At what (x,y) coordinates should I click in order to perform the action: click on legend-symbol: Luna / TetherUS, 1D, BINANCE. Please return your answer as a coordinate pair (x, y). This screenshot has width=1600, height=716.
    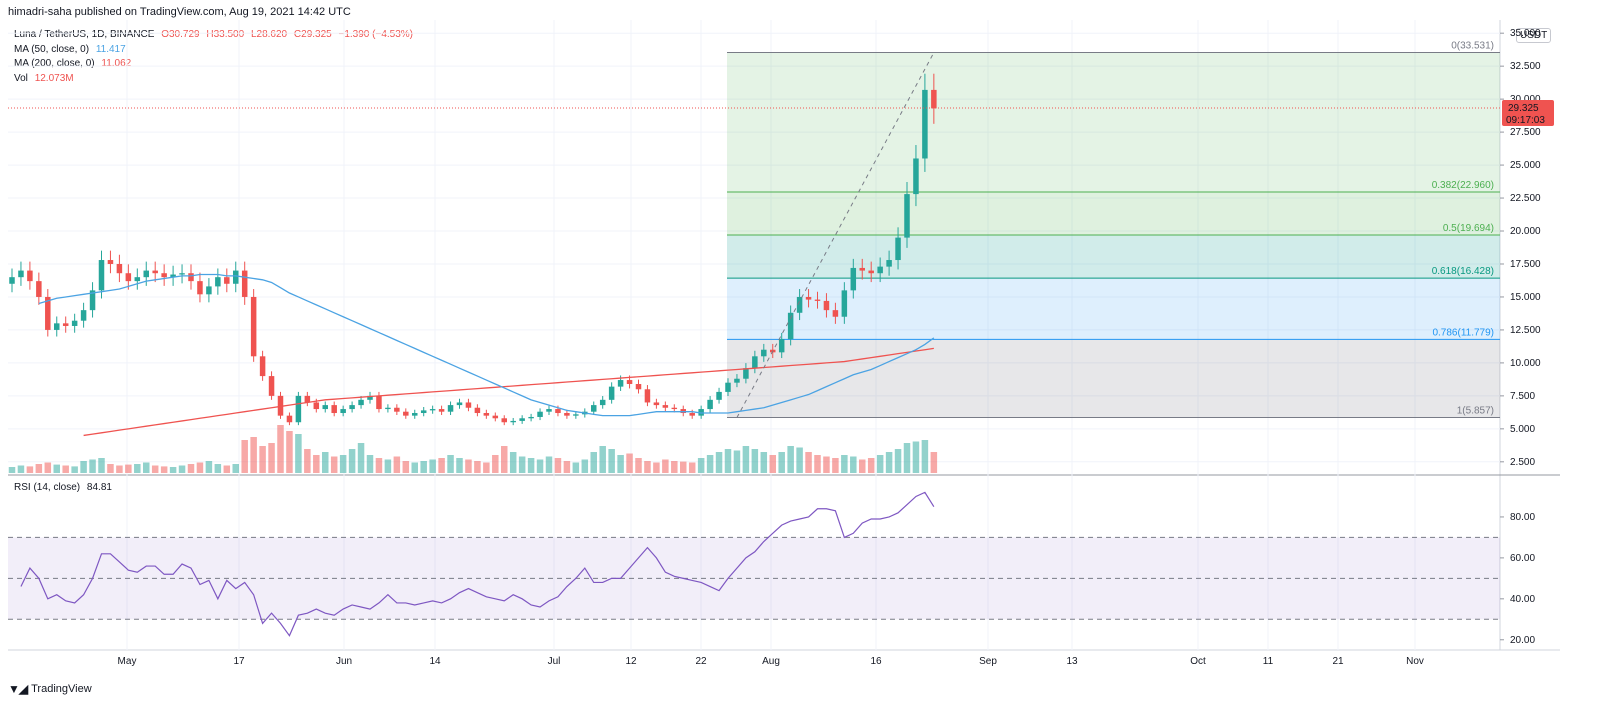
    Looking at the image, I should click on (84, 34).